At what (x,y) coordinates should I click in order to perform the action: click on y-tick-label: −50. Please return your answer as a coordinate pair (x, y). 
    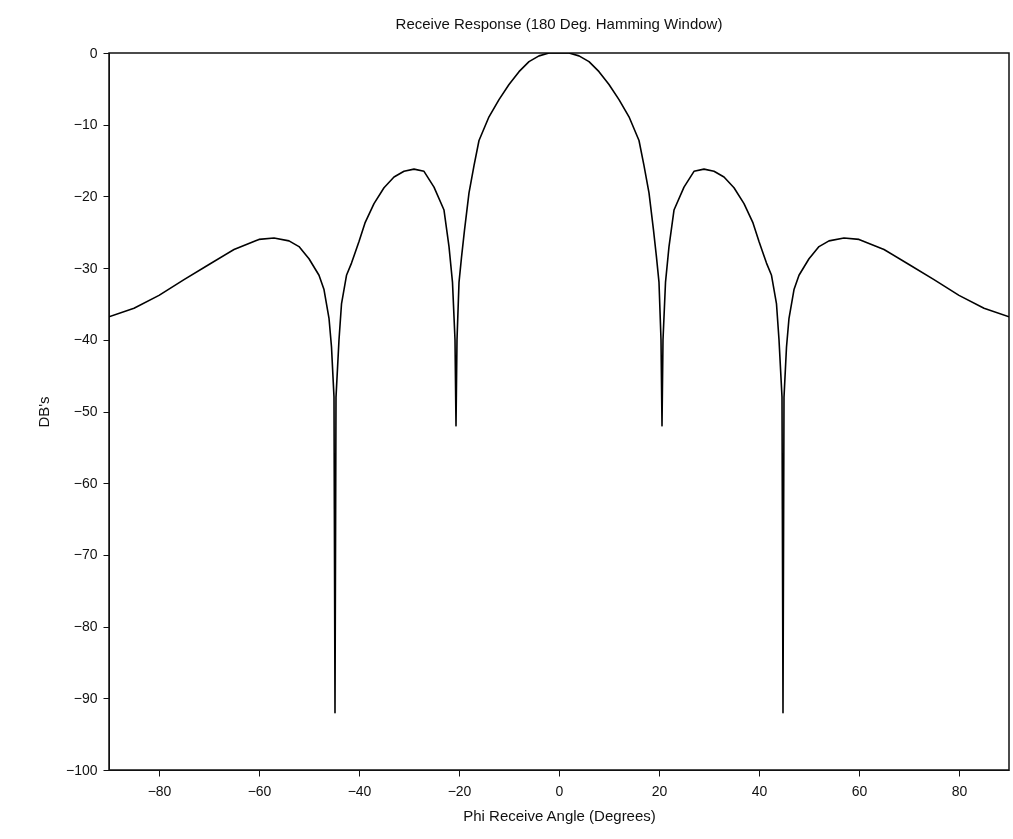
    Looking at the image, I should click on (85, 411).